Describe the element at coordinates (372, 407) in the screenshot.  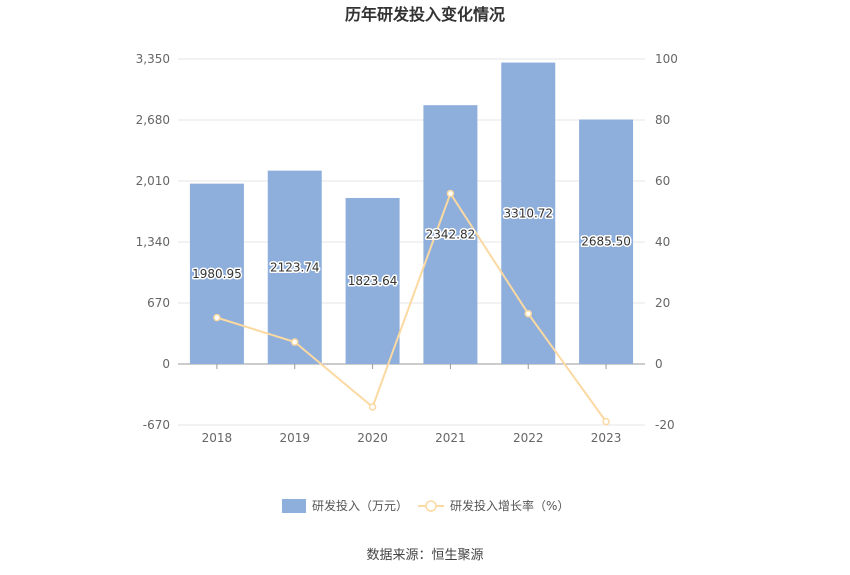
I see `growth-point-2020` at that location.